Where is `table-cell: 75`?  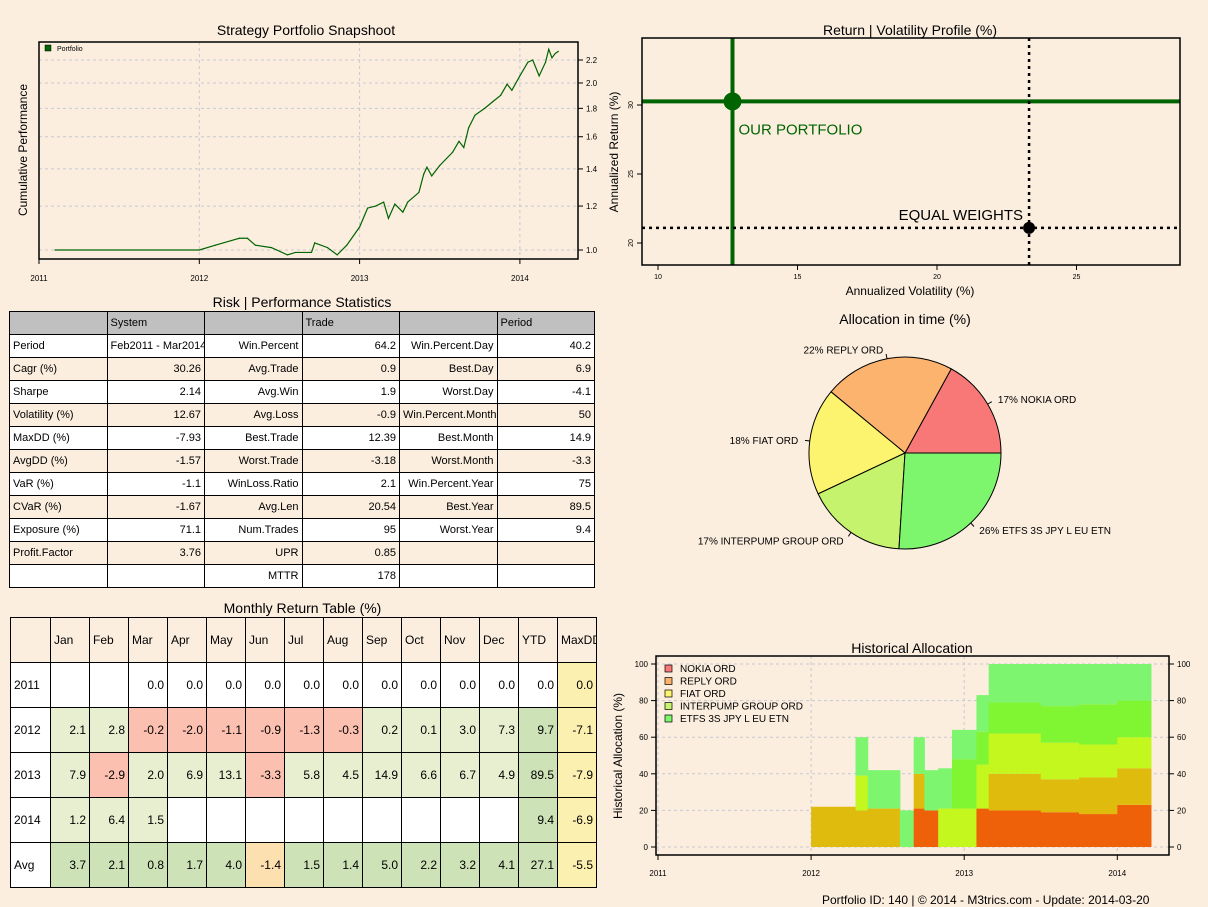 table-cell: 75 is located at coordinates (545, 484).